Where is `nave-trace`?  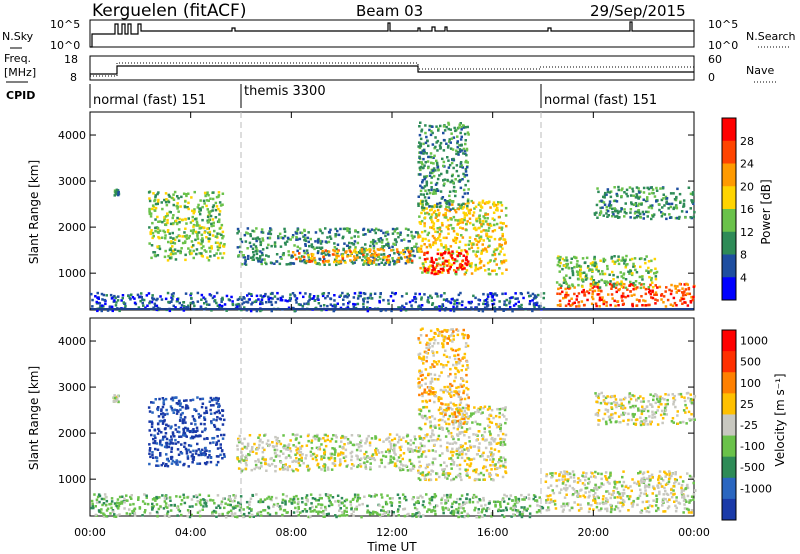
nave-trace is located at coordinates (392, 69).